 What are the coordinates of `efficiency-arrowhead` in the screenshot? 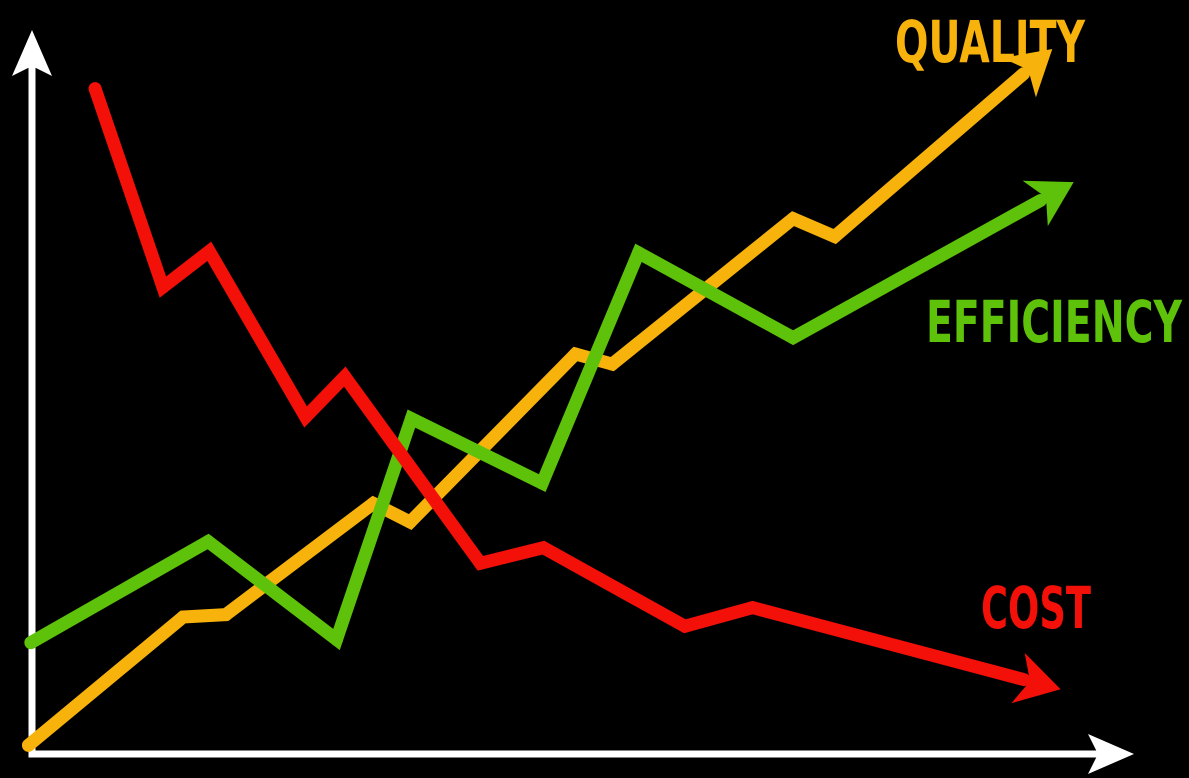 It's located at (1048, 203).